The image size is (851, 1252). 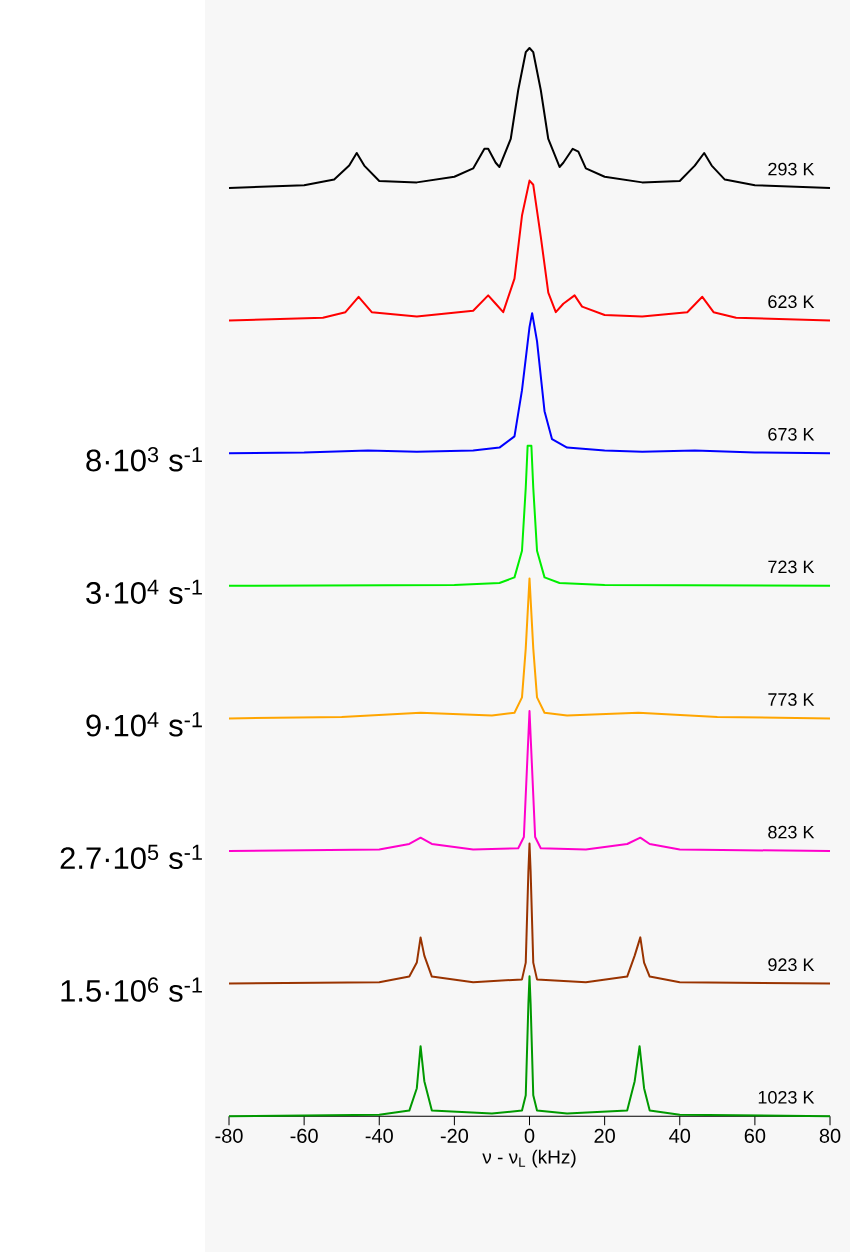 I want to click on x-axis-title: ν - ν$_{L}$ (kHz), so click(x=529, y=1158).